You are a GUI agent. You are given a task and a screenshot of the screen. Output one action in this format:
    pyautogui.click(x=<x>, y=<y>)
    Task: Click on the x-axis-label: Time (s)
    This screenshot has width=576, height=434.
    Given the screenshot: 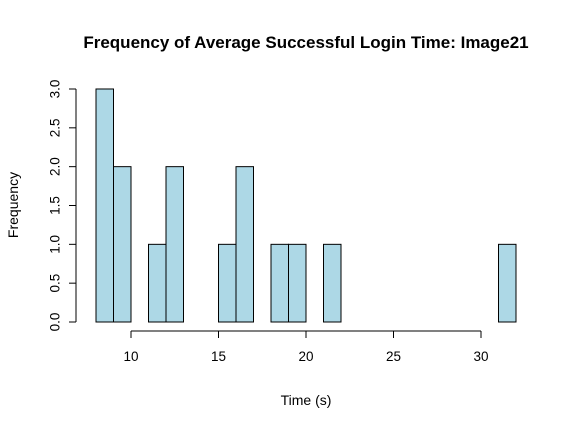 What is the action you would take?
    pyautogui.click(x=306, y=400)
    